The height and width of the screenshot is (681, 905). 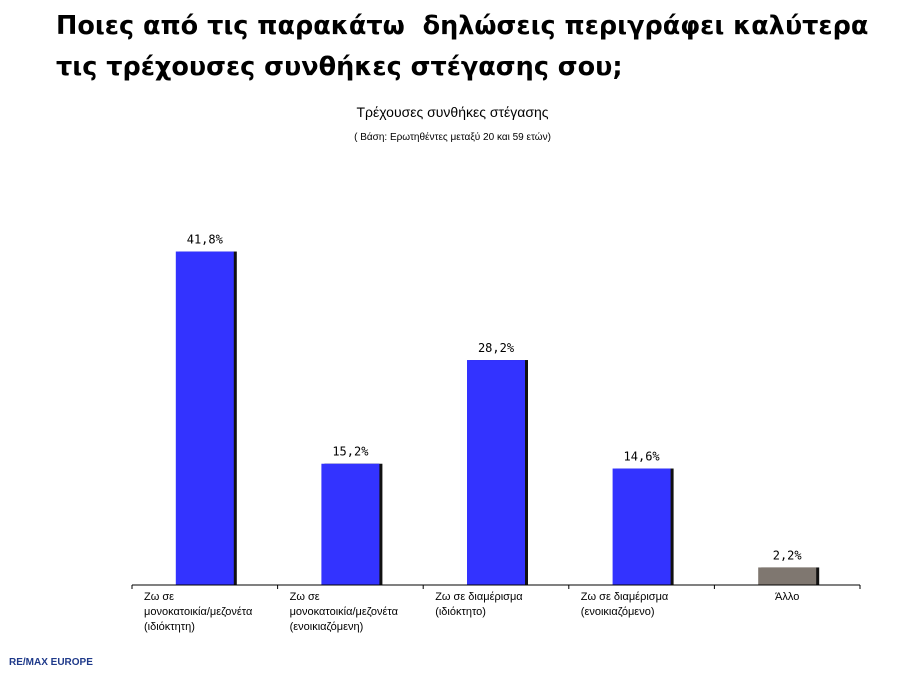 I want to click on bar-group: 2,2% Άλλο, so click(x=789, y=575).